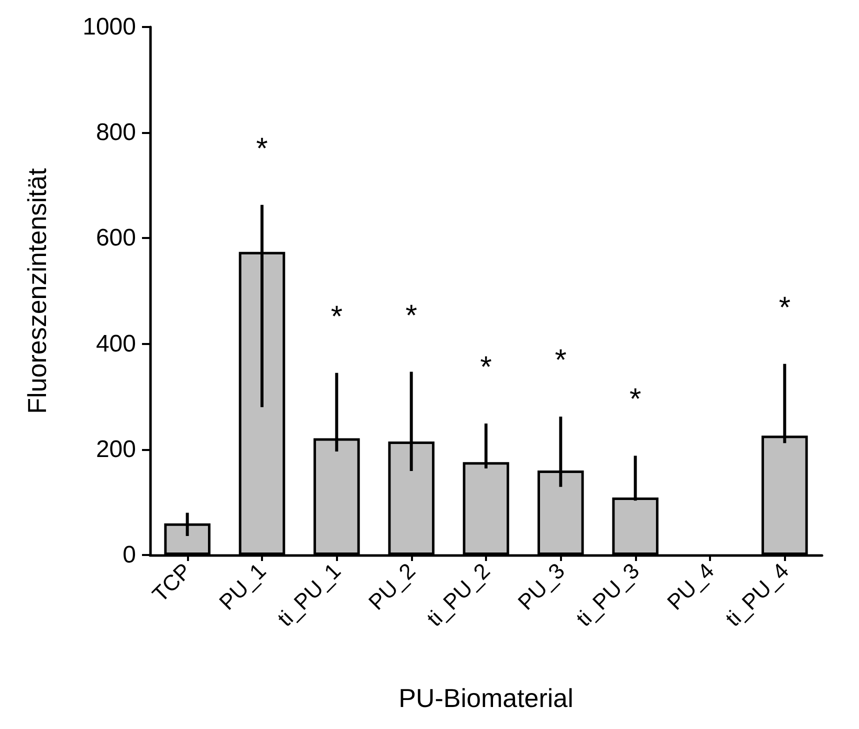 This screenshot has height=729, width=859. Describe the element at coordinates (129, 555) in the screenshot. I see `y-tick-label: 0` at that location.